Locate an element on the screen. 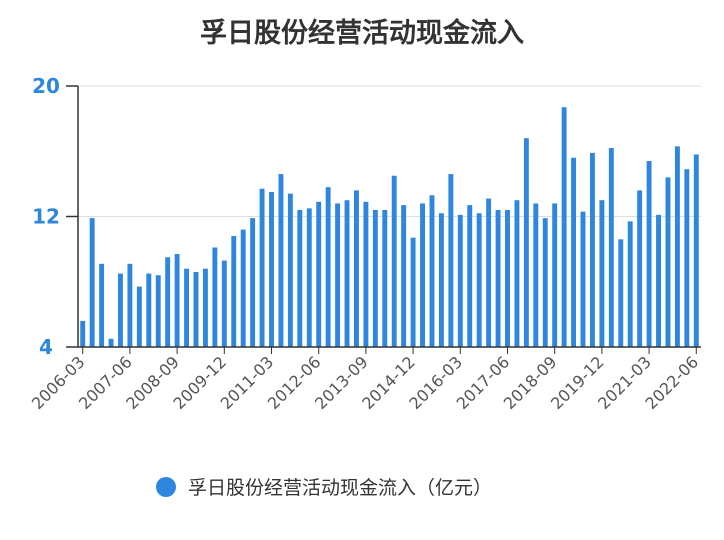  legend-marker is located at coordinates (166, 487).